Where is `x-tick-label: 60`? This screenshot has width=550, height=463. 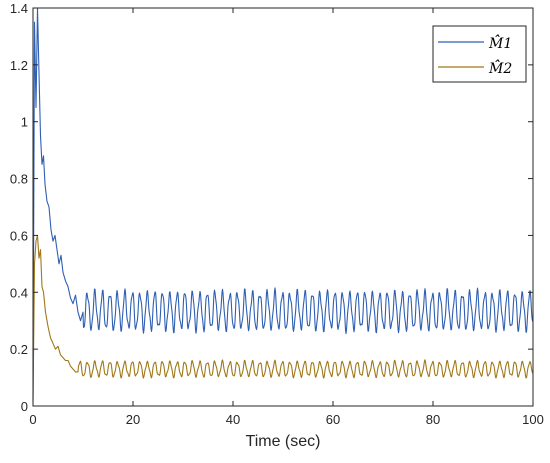
x-tick-label: 60 is located at coordinates (333, 419).